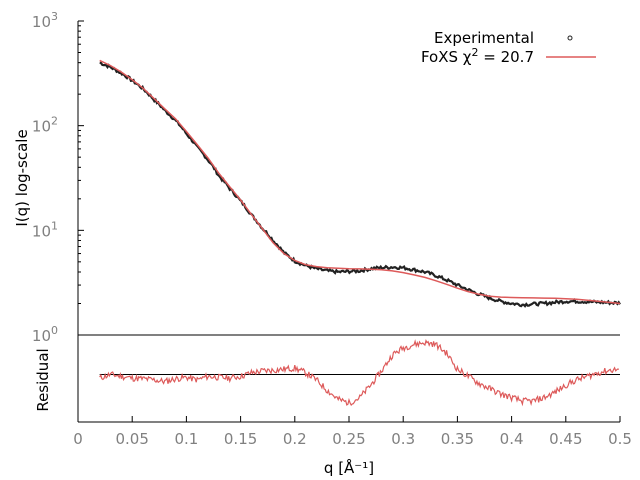 The width and height of the screenshot is (640, 480). I want to click on y-tick-label: 10⁰, so click(45, 334).